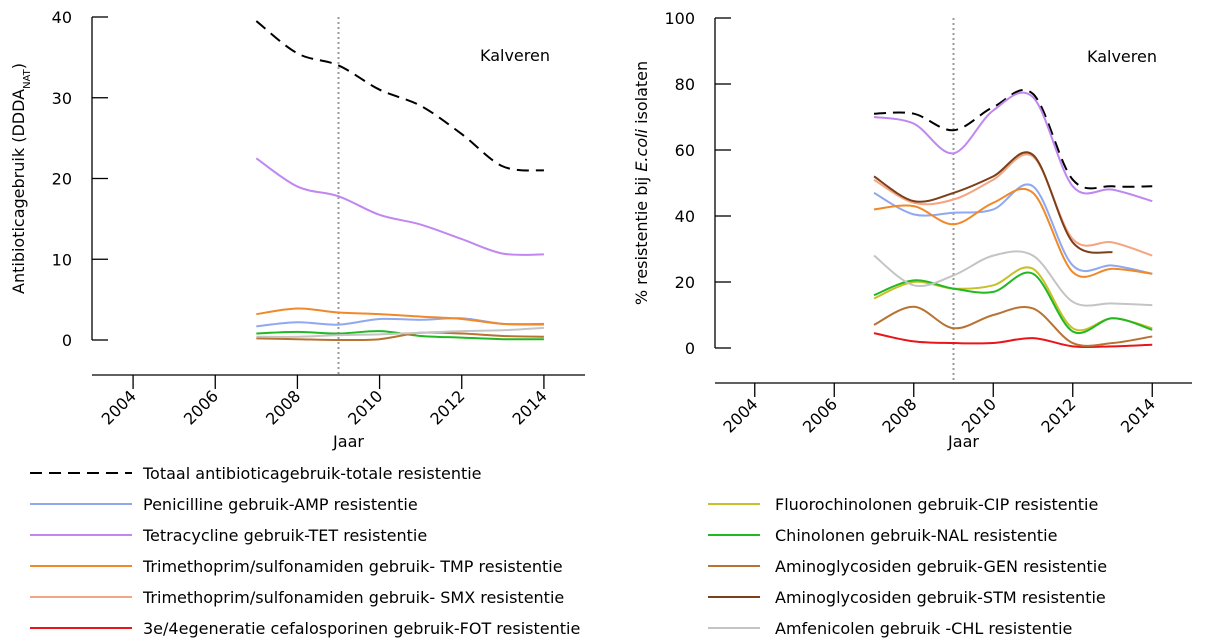  I want to click on y-tick-label: 10, so click(62, 259).